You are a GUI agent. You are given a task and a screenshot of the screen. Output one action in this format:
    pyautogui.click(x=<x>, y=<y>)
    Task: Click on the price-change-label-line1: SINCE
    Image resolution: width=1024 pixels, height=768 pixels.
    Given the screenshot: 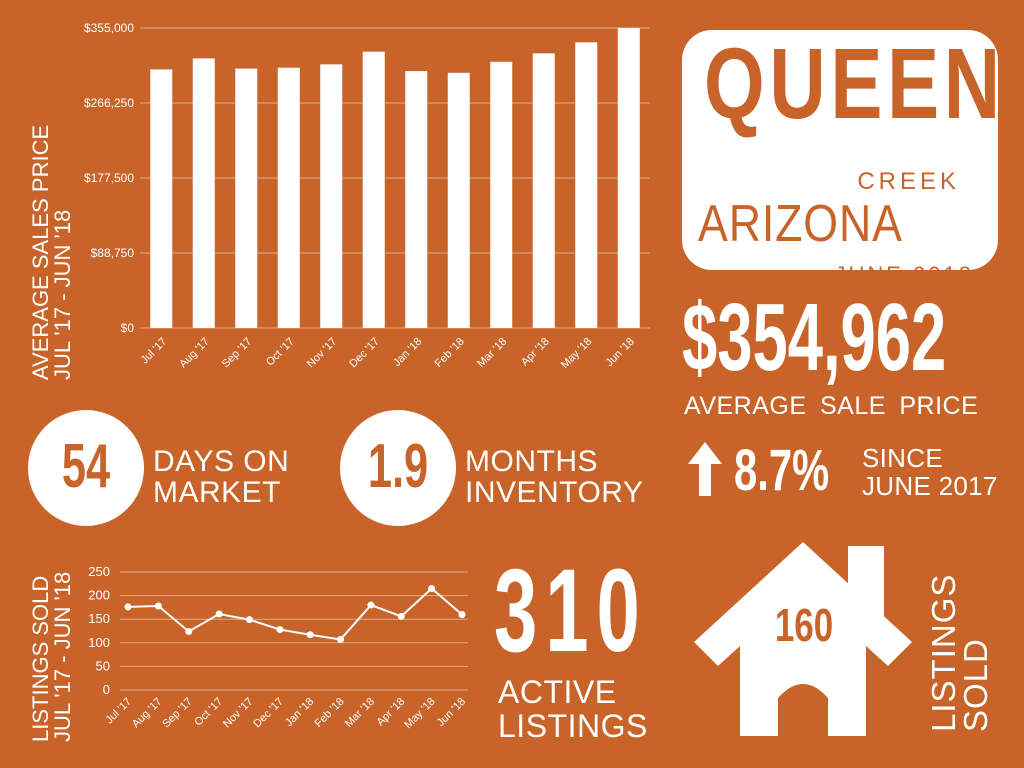 What is the action you would take?
    pyautogui.click(x=902, y=458)
    